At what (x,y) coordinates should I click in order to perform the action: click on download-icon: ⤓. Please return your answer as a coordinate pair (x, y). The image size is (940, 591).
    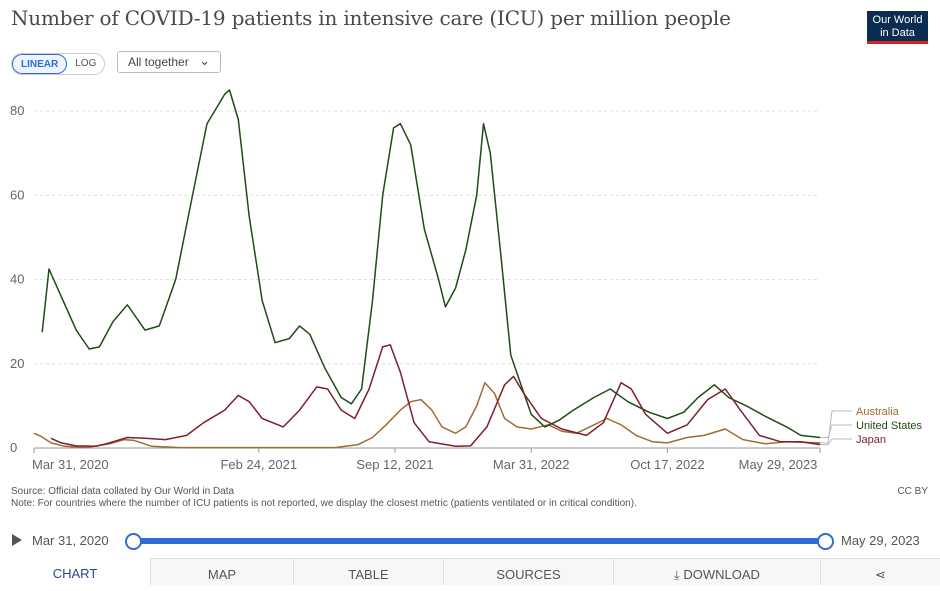
    Looking at the image, I should click on (677, 575).